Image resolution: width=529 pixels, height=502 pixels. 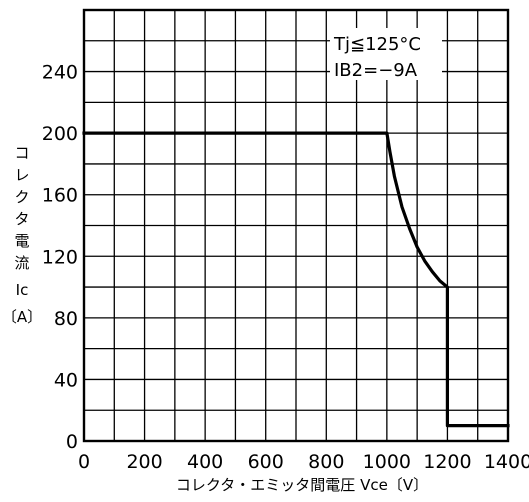 What do you see at coordinates (21, 175) in the screenshot?
I see `y-axis-label-part: レ` at bounding box center [21, 175].